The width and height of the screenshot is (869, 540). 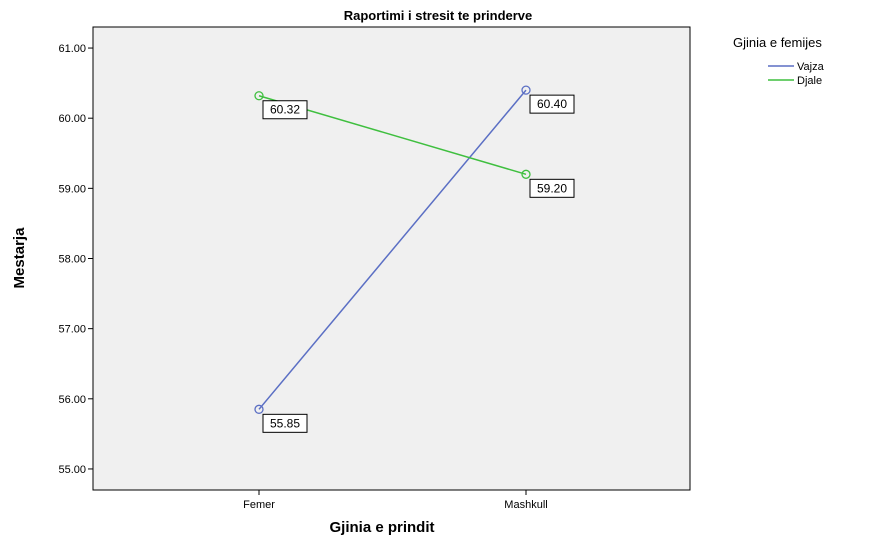 What do you see at coordinates (72, 119) in the screenshot?
I see `y-tick-label: 60.00` at bounding box center [72, 119].